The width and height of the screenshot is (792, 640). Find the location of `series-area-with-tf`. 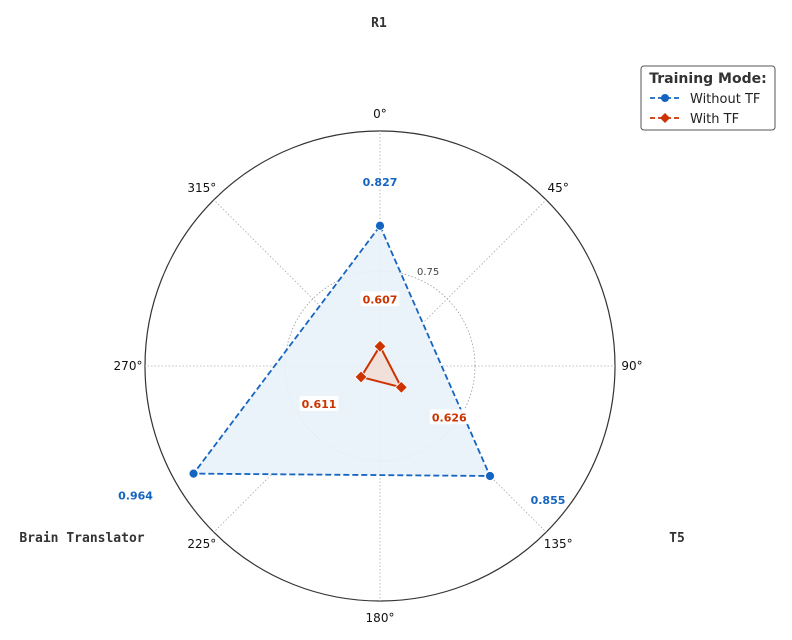

series-area-with-tf is located at coordinates (381, 367).